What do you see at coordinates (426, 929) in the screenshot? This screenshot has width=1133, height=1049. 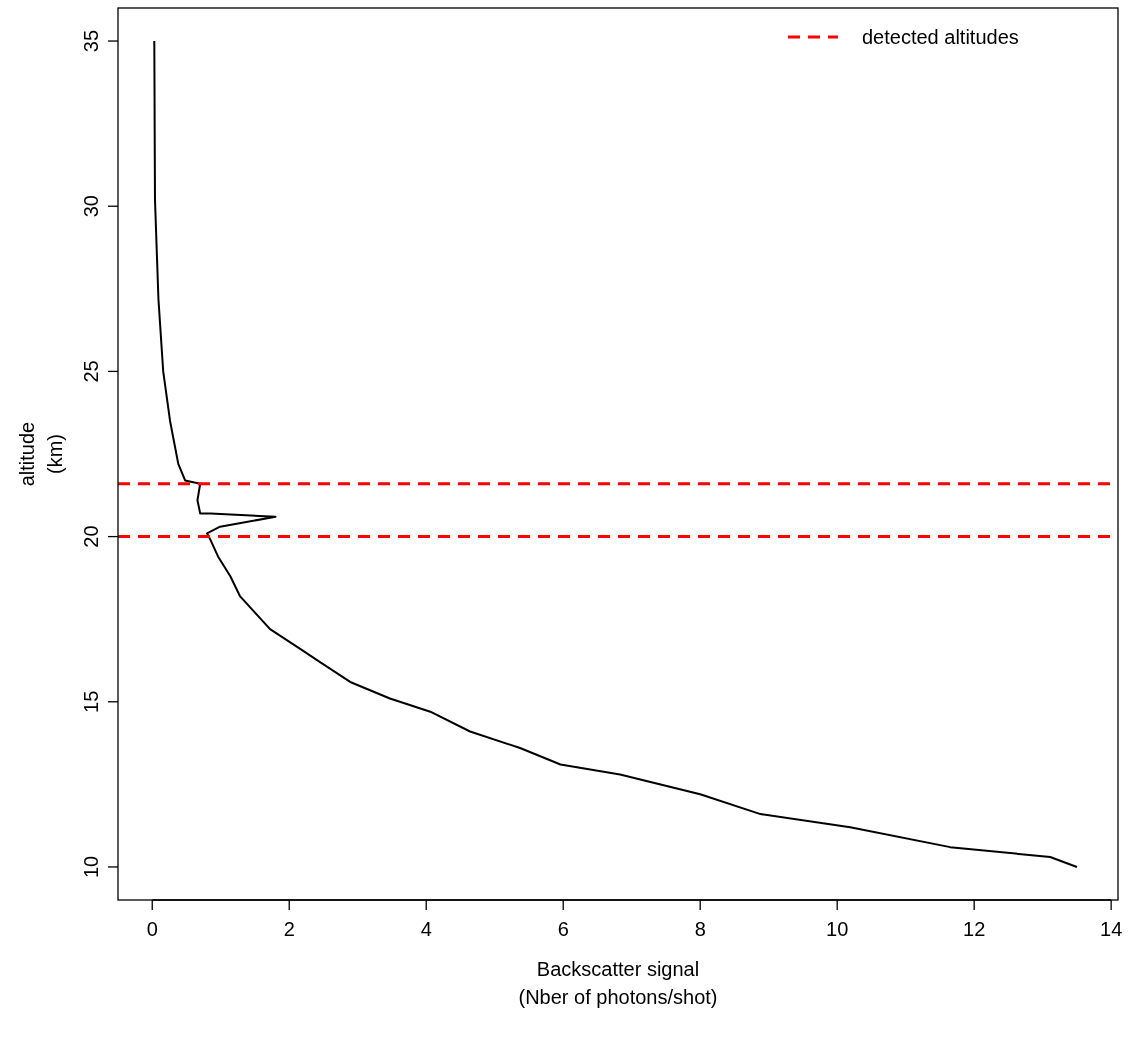 I see `x-tick-label: 4` at bounding box center [426, 929].